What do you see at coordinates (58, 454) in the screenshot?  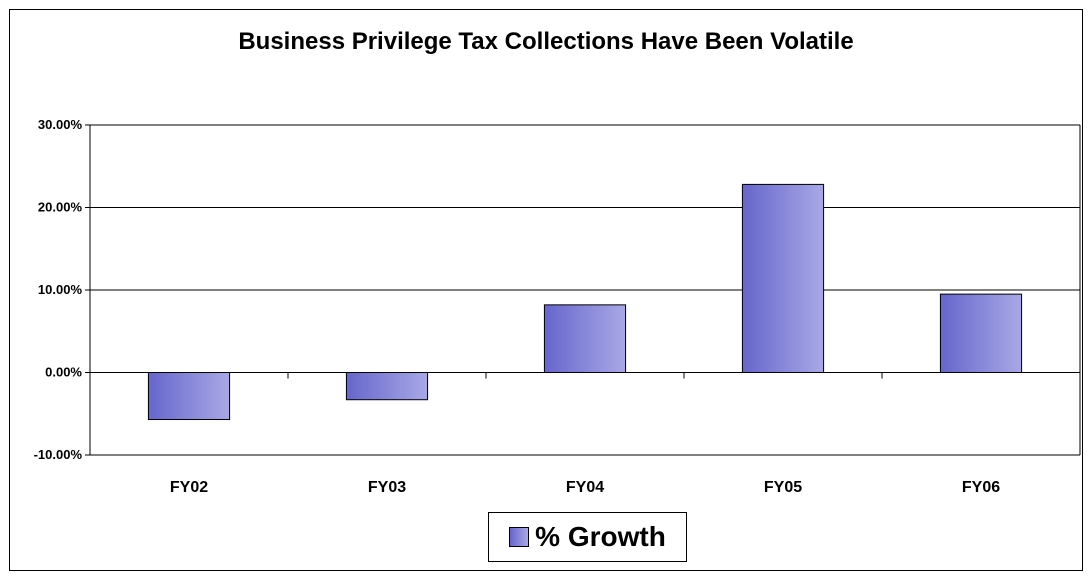 I see `y-tick-label: -10.00%` at bounding box center [58, 454].